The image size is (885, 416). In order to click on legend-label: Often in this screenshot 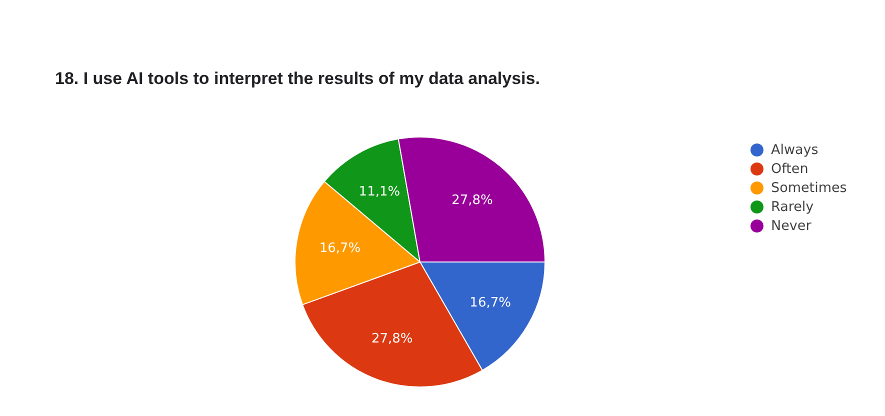, I will do `click(789, 169)`.